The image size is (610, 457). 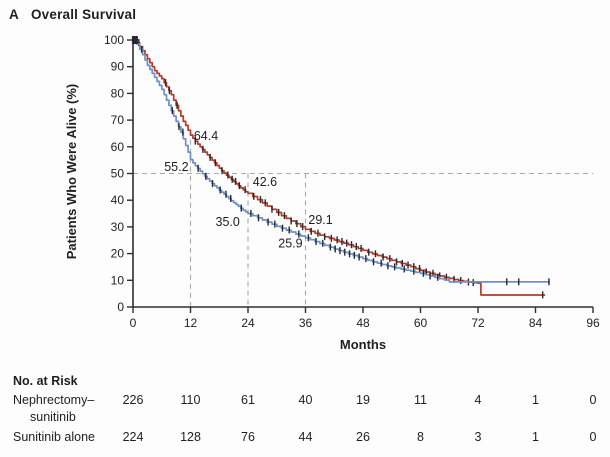 I want to click on risk-count: 11, so click(x=420, y=400).